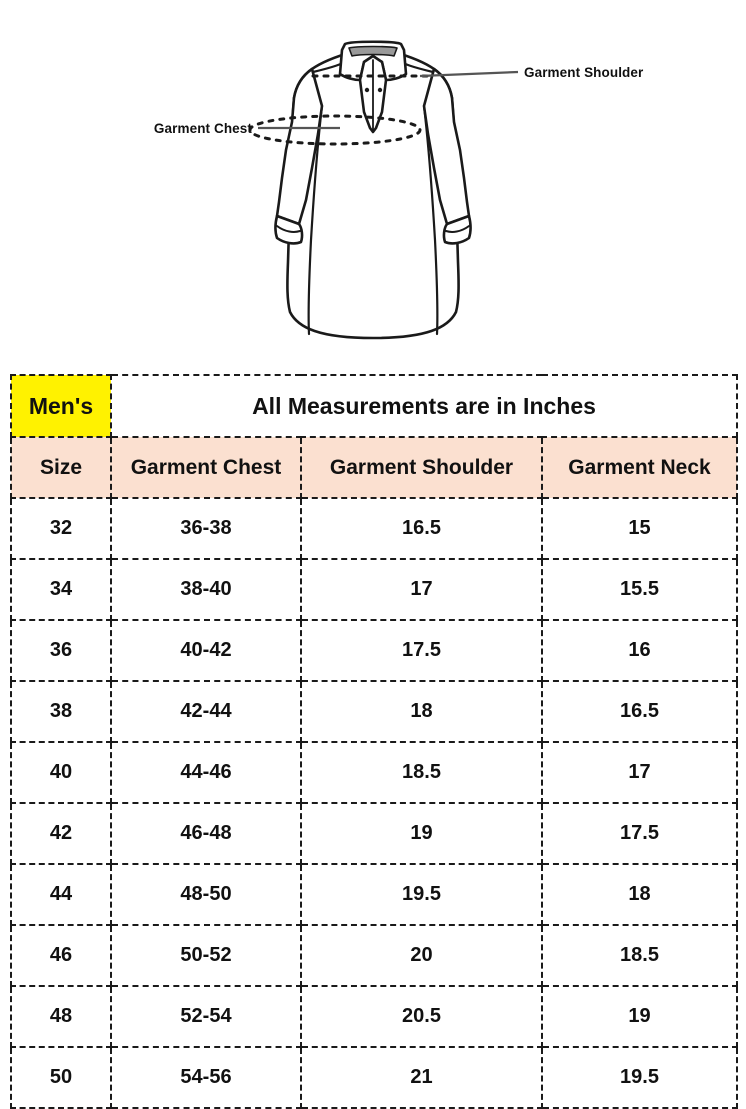 The width and height of the screenshot is (746, 1109). Describe the element at coordinates (61, 528) in the screenshot. I see `cell-size: 32` at that location.